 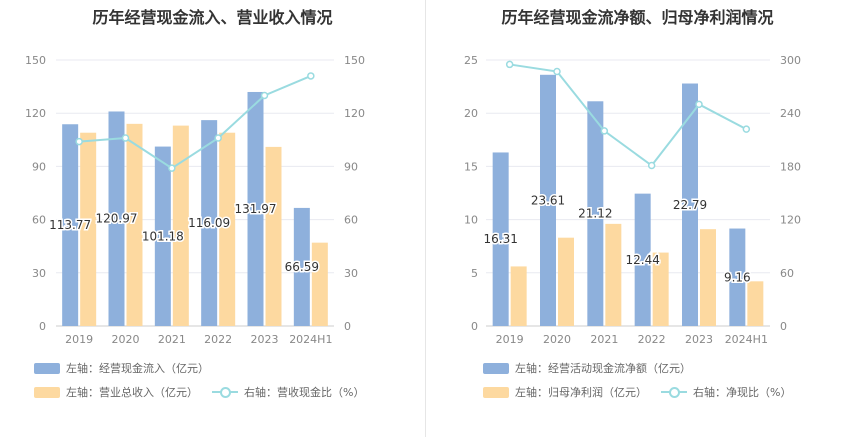 What do you see at coordinates (206, 392) in the screenshot?
I see `legend-row-2: 左轴：营业总收入（亿元） 右轴：营收现金比（%）` at bounding box center [206, 392].